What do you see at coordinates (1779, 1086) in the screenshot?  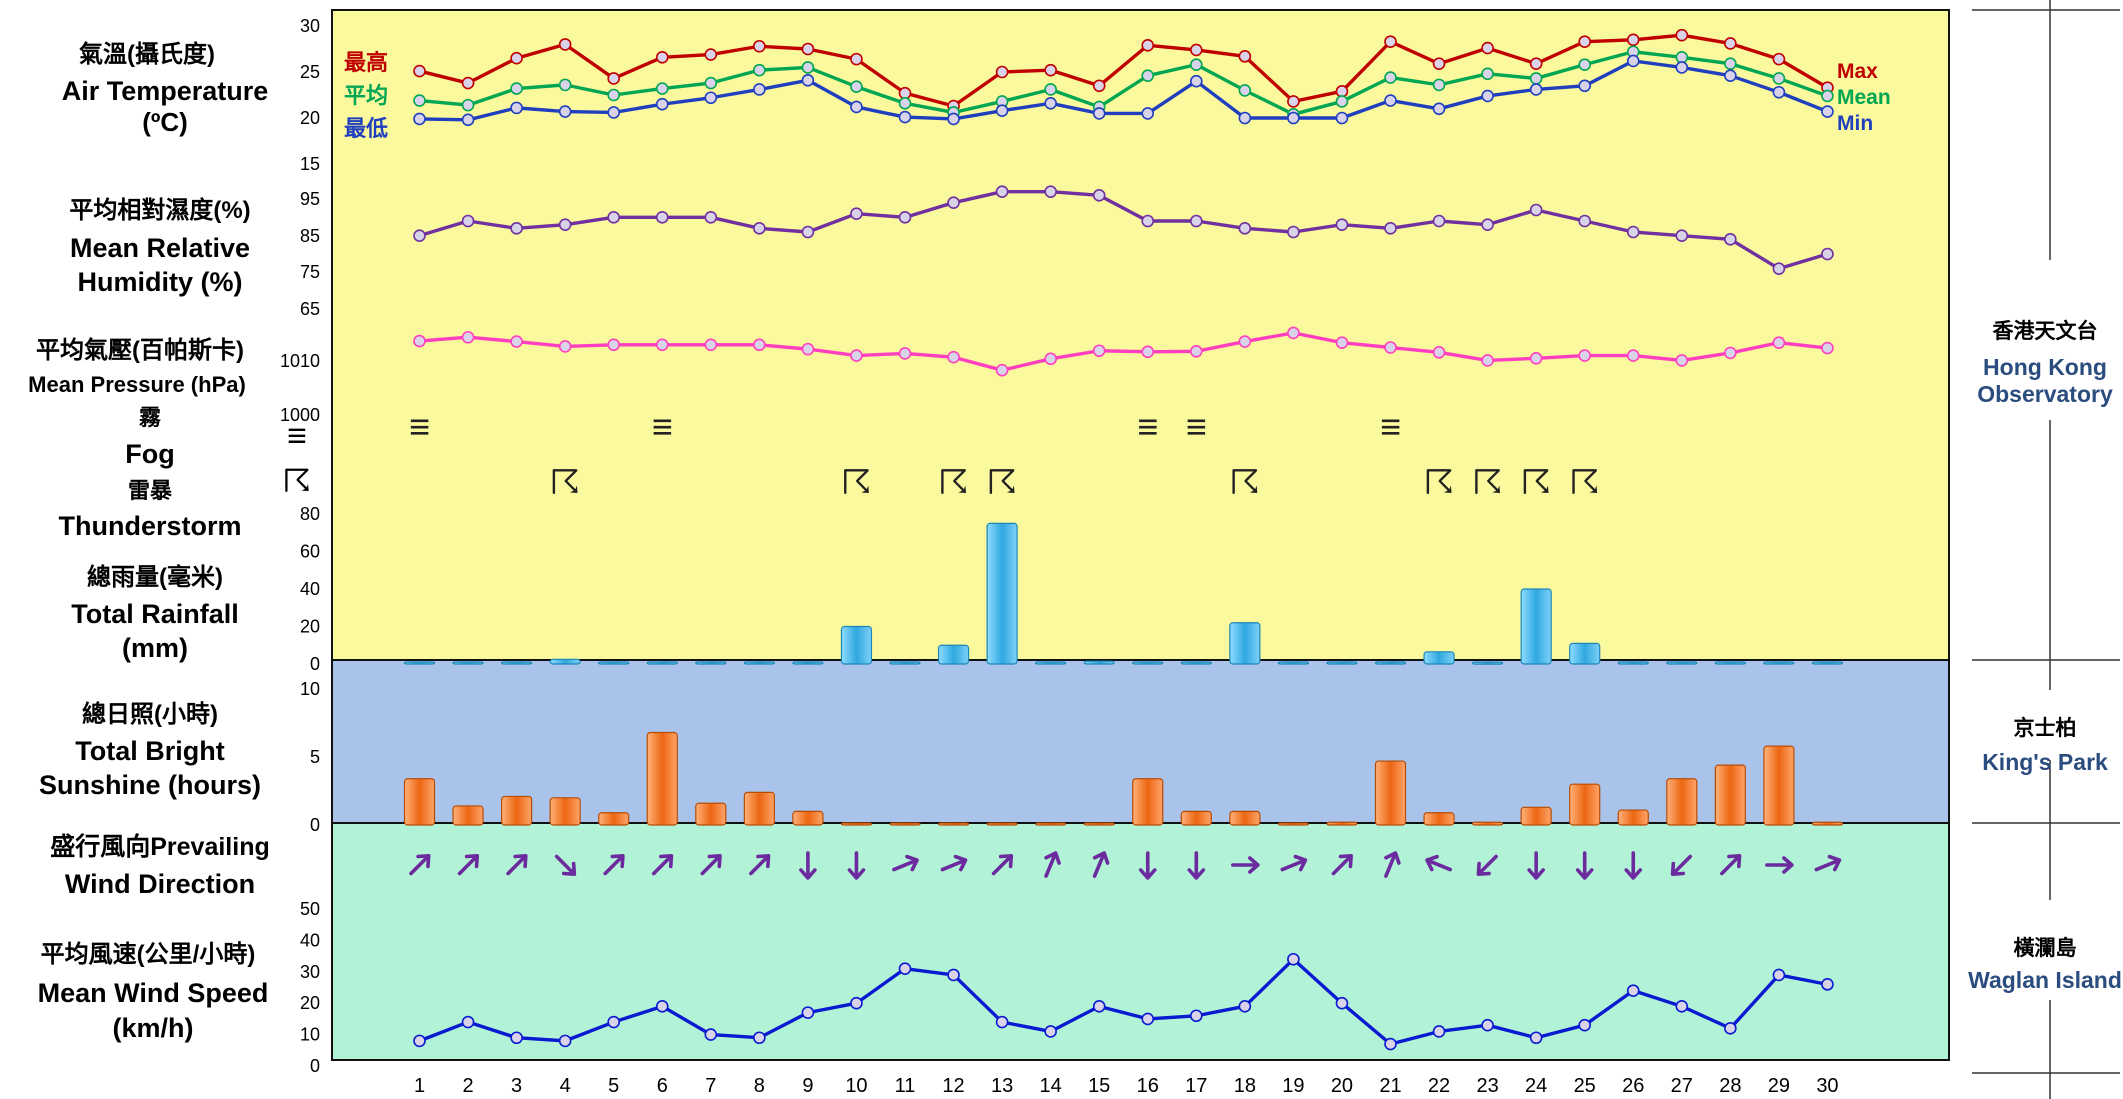 I see `x-label-day-29: 29` at bounding box center [1779, 1086].